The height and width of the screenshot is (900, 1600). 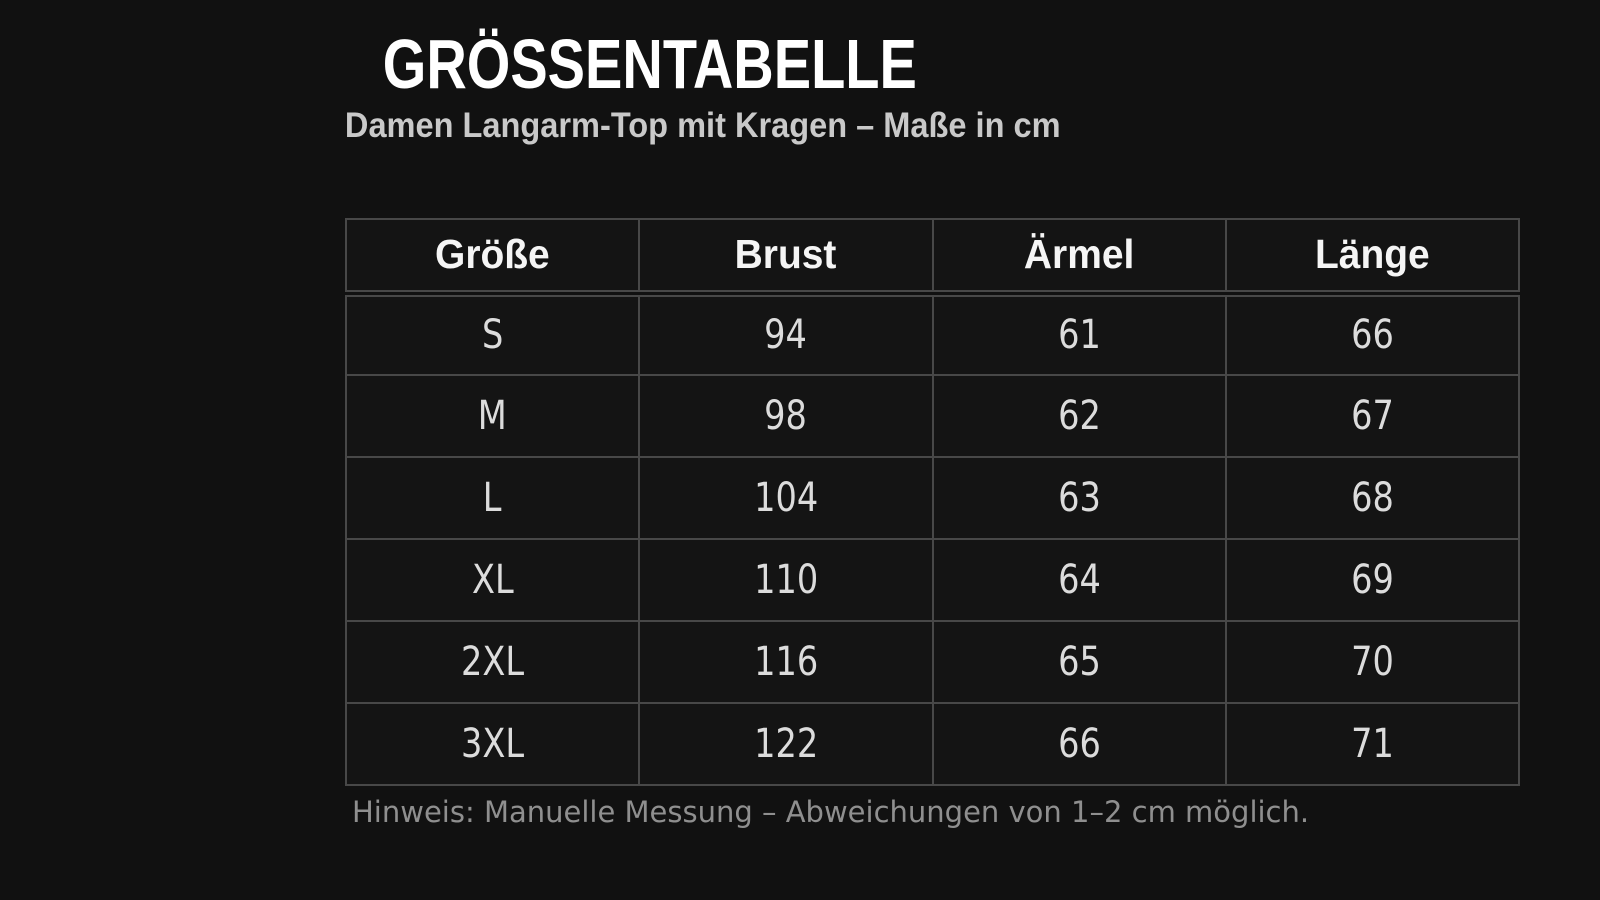 I want to click on table-row: S 94 61 66, so click(x=932, y=334).